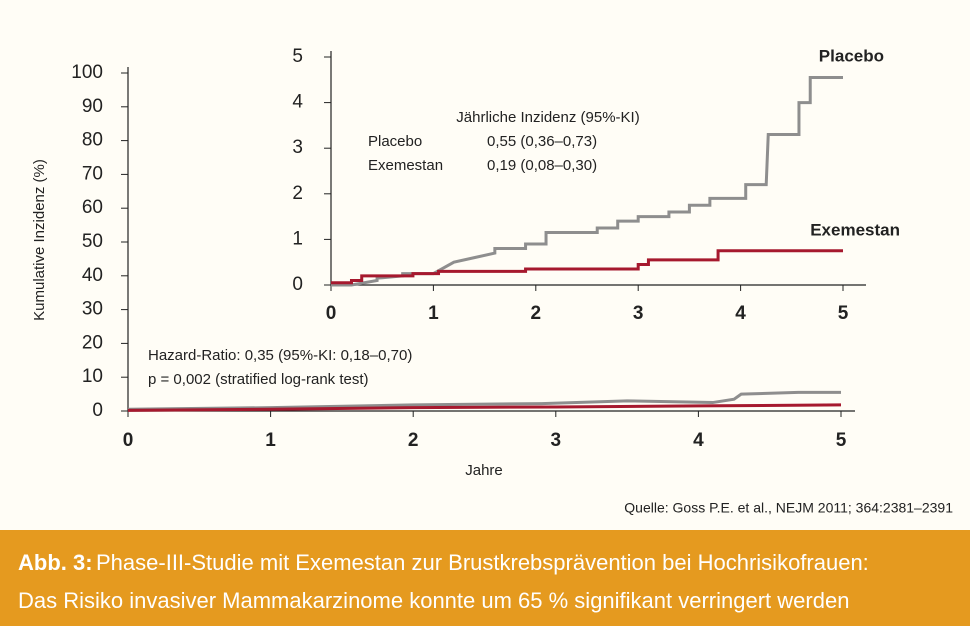  What do you see at coordinates (39, 240) in the screenshot?
I see `y-axis-title: Kumulative Inzidenz (%)` at bounding box center [39, 240].